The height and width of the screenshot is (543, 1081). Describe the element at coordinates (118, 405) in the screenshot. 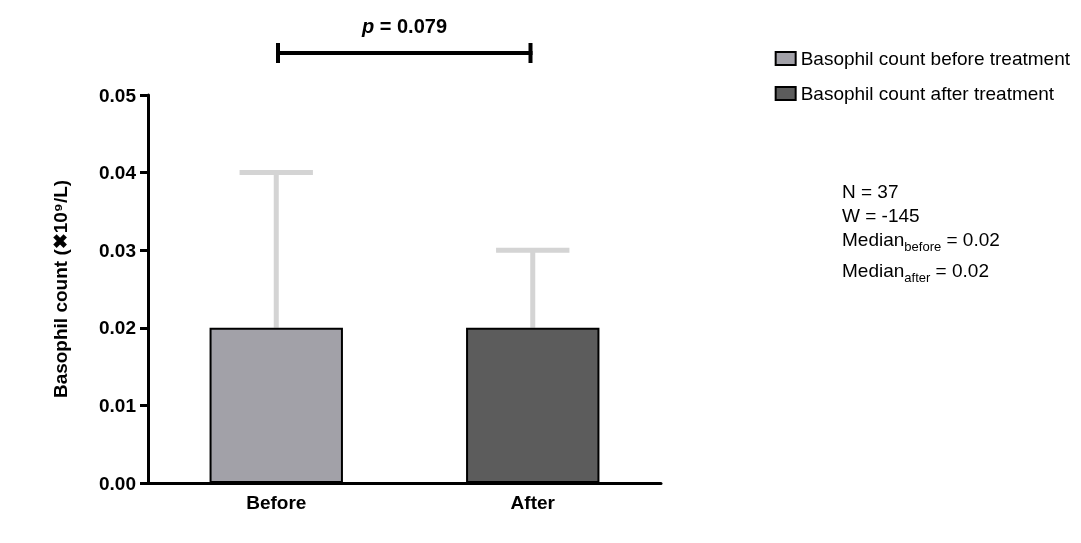

I see `y-tick-label: 0.01` at that location.